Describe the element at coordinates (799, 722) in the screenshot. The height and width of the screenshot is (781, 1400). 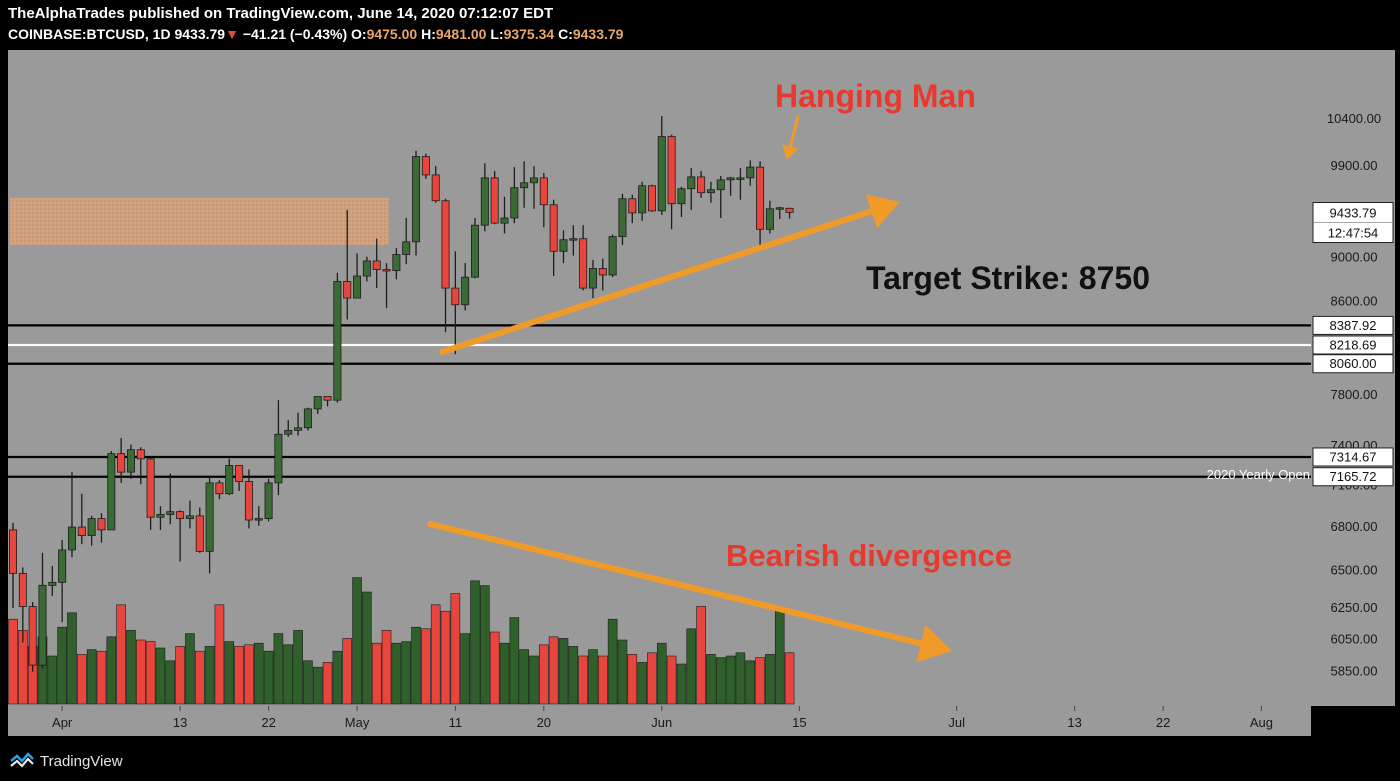
I see `x-tick-label: 15` at that location.